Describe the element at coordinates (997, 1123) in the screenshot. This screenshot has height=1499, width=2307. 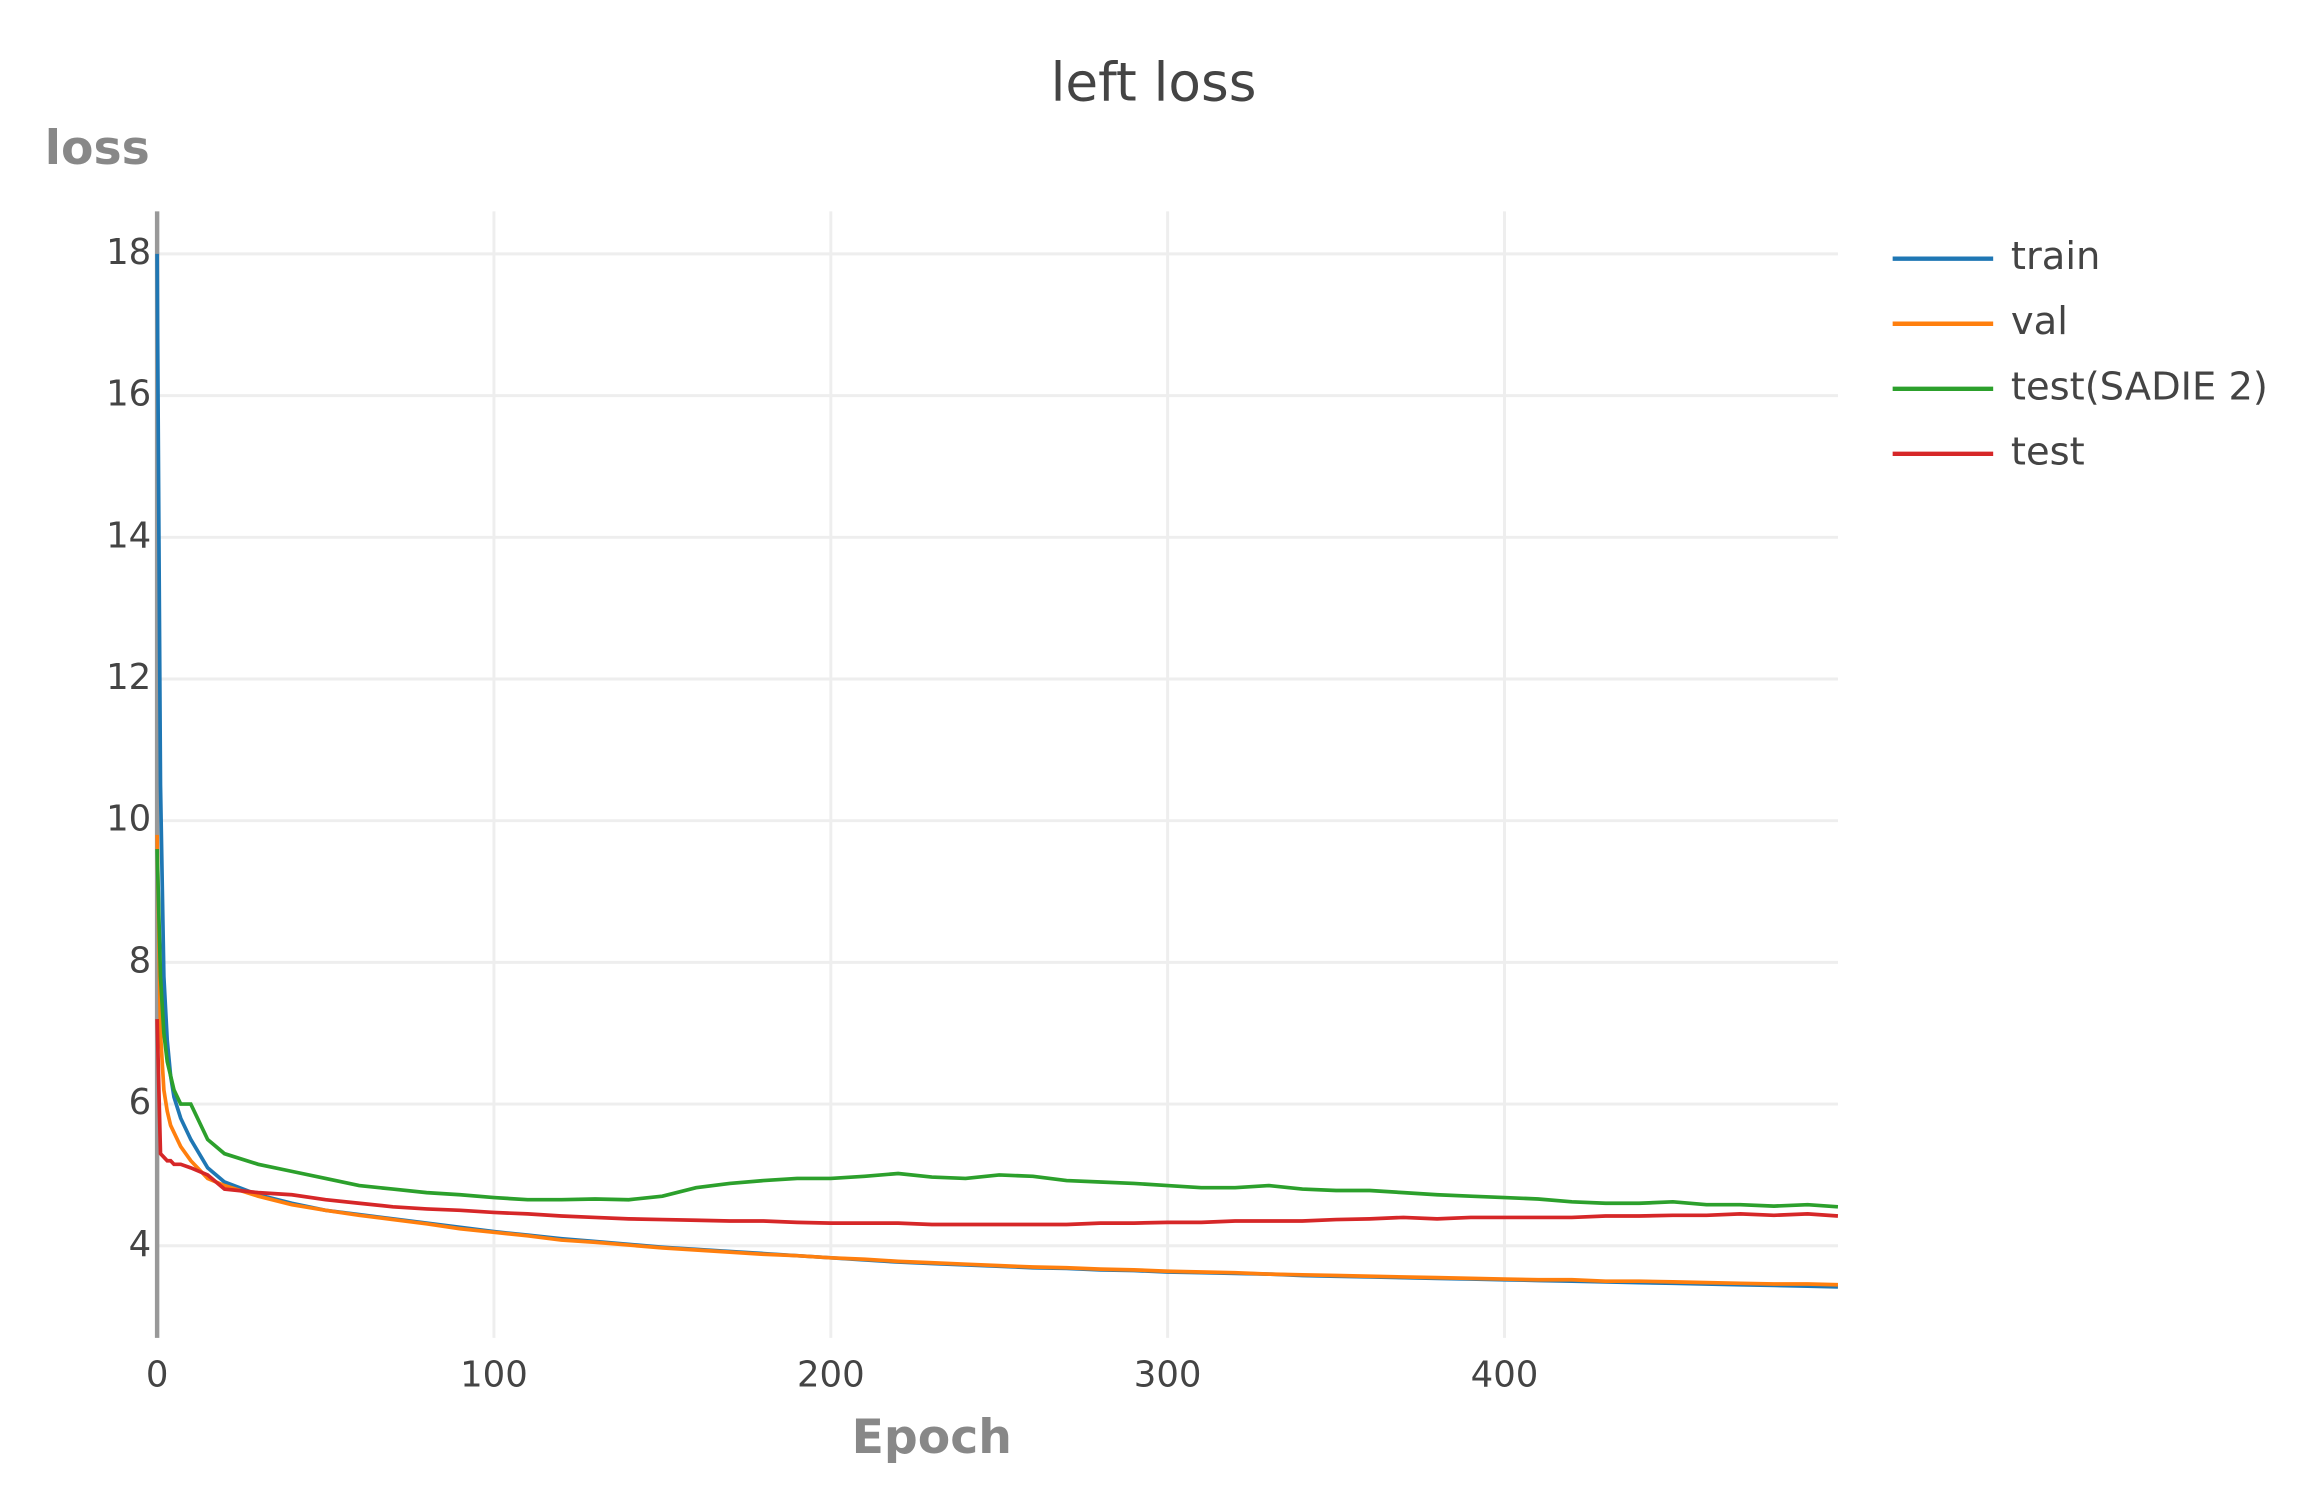
I see `series-line` at that location.